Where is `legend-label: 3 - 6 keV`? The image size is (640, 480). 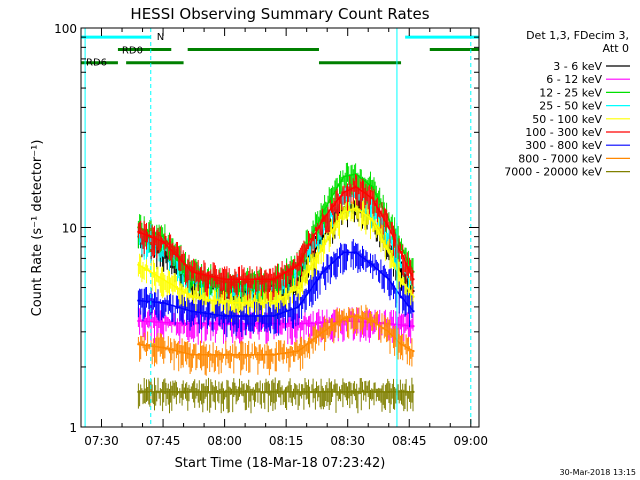
legend-label: 3 - 6 keV is located at coordinates (577, 66).